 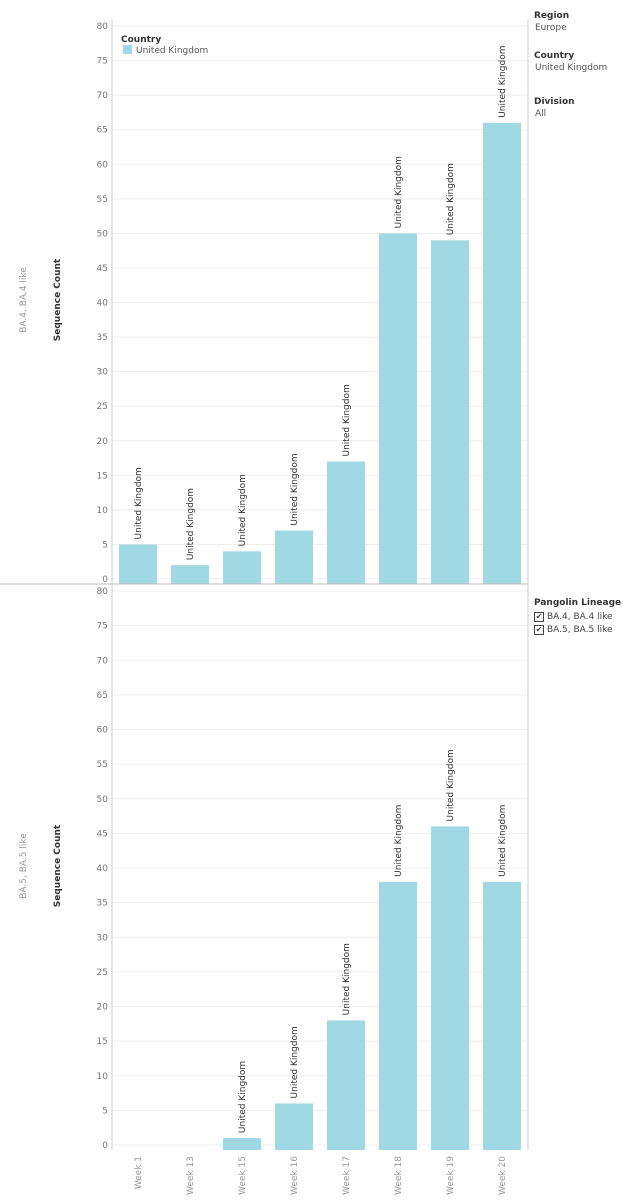 What do you see at coordinates (552, 16) in the screenshot?
I see `region-filter-title: Region` at bounding box center [552, 16].